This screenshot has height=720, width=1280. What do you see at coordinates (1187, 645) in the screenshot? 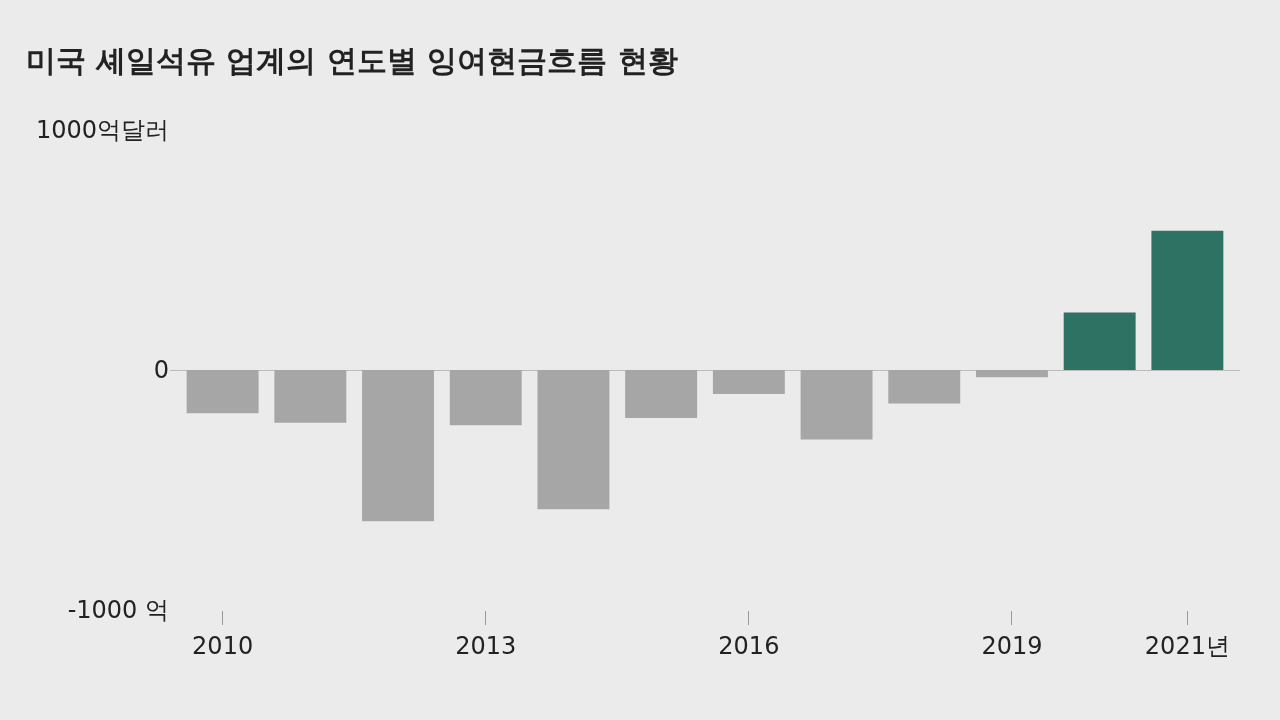
I see `x-tick-label: 2021년` at bounding box center [1187, 645].